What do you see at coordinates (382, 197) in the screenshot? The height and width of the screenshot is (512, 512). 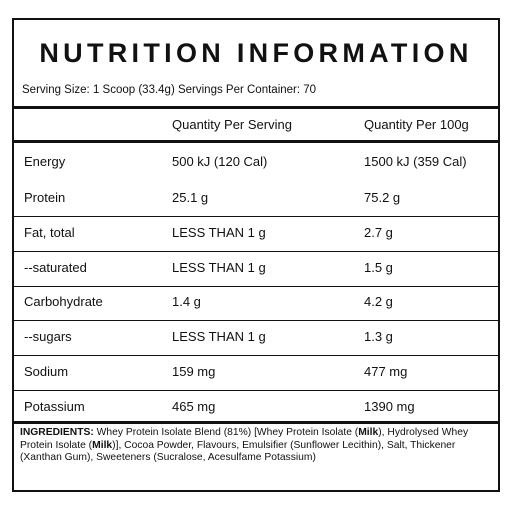 I see `cell-value: 75.2 g` at bounding box center [382, 197].